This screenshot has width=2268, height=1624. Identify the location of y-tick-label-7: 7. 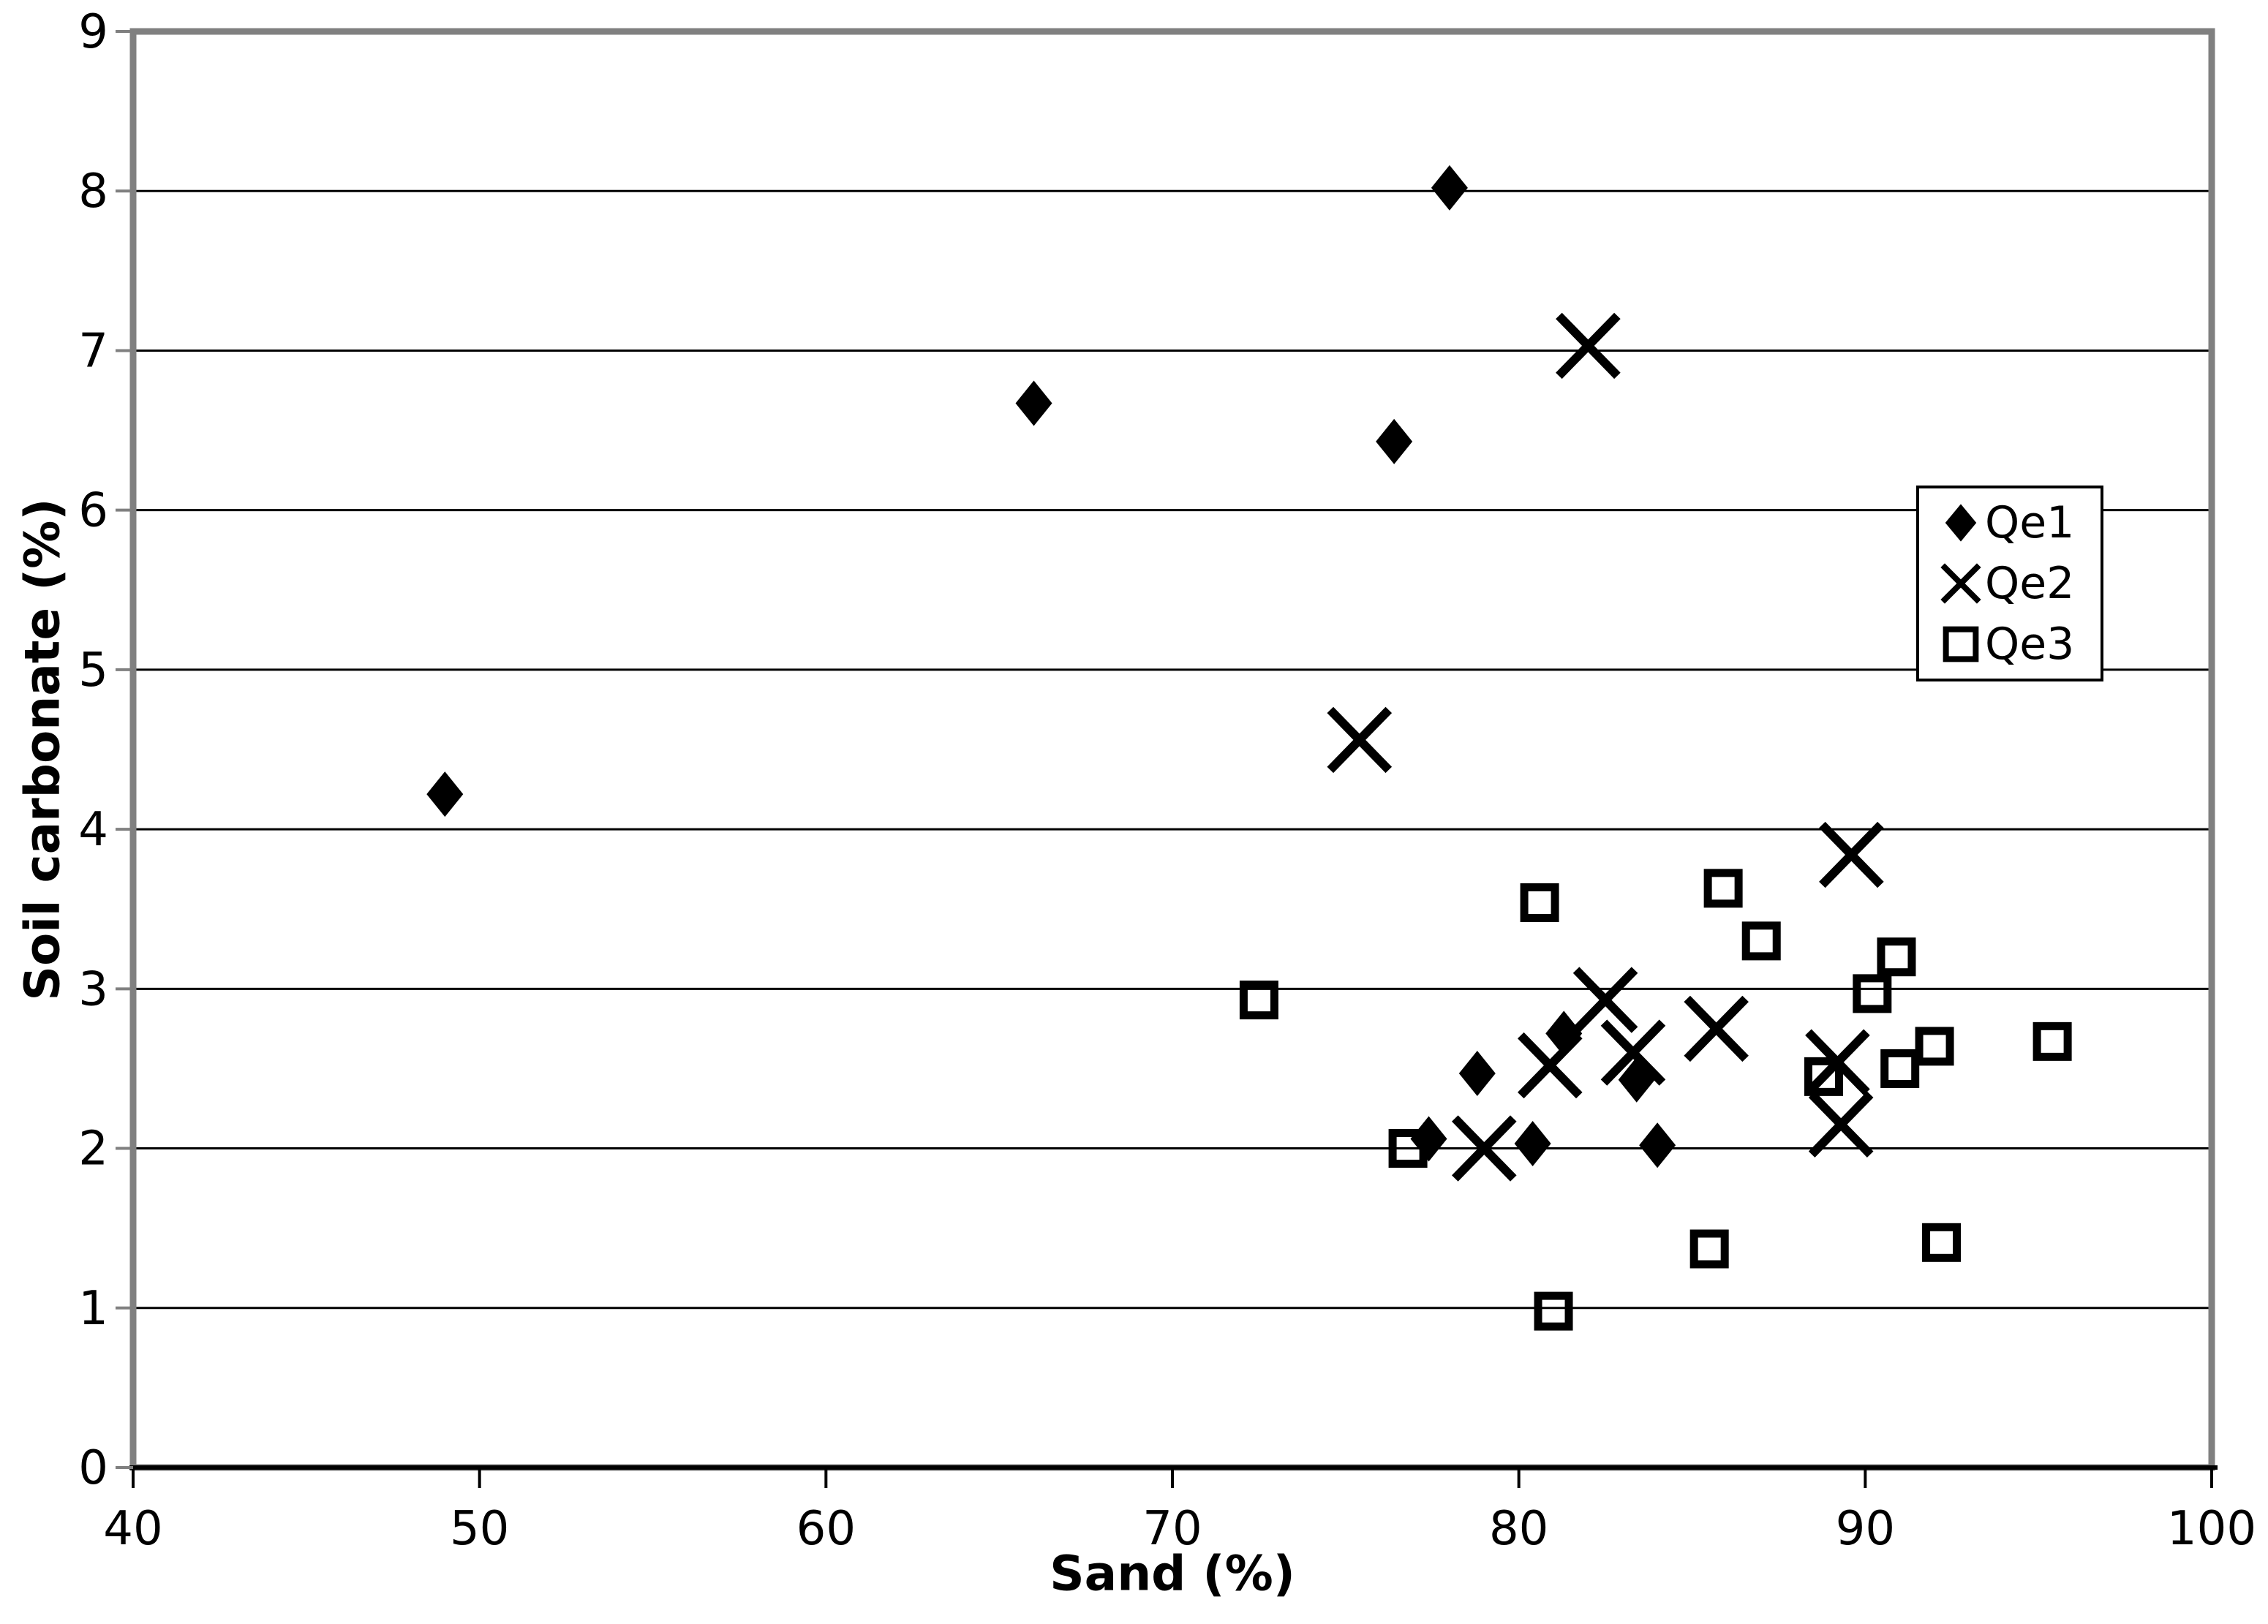
(93, 351).